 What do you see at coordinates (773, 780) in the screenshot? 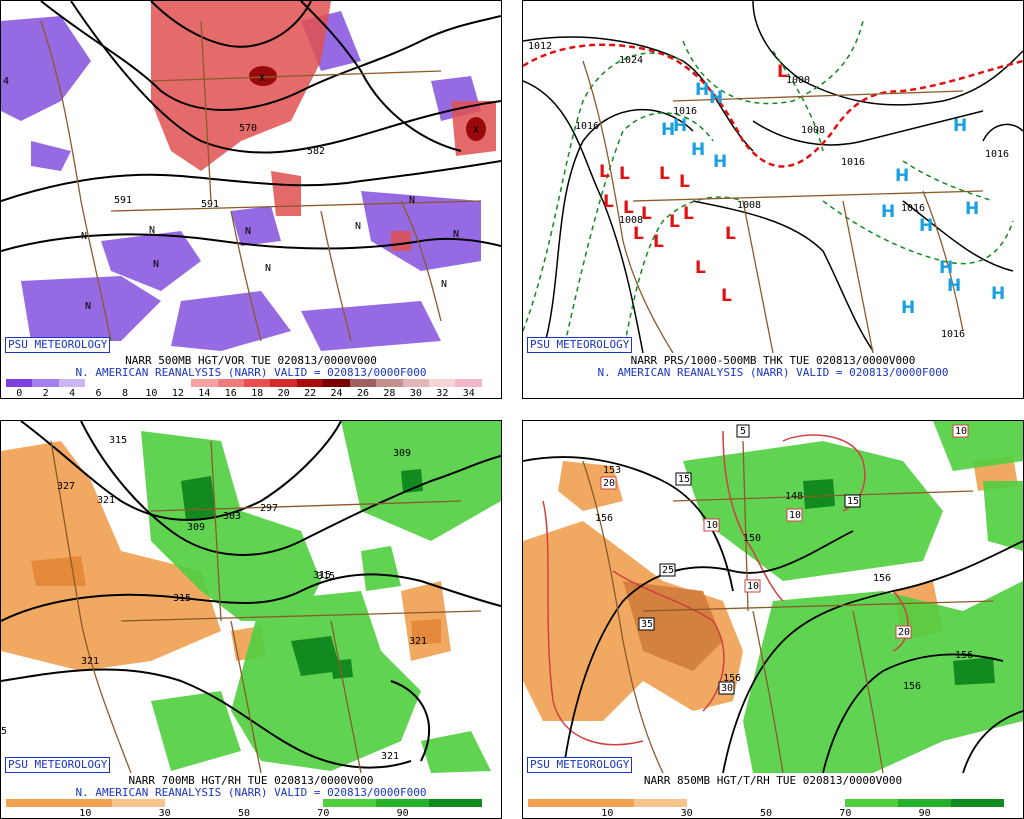
I see `map-title: NARR 850MB HGT/T/RH TUE 020813/0000V000` at bounding box center [773, 780].